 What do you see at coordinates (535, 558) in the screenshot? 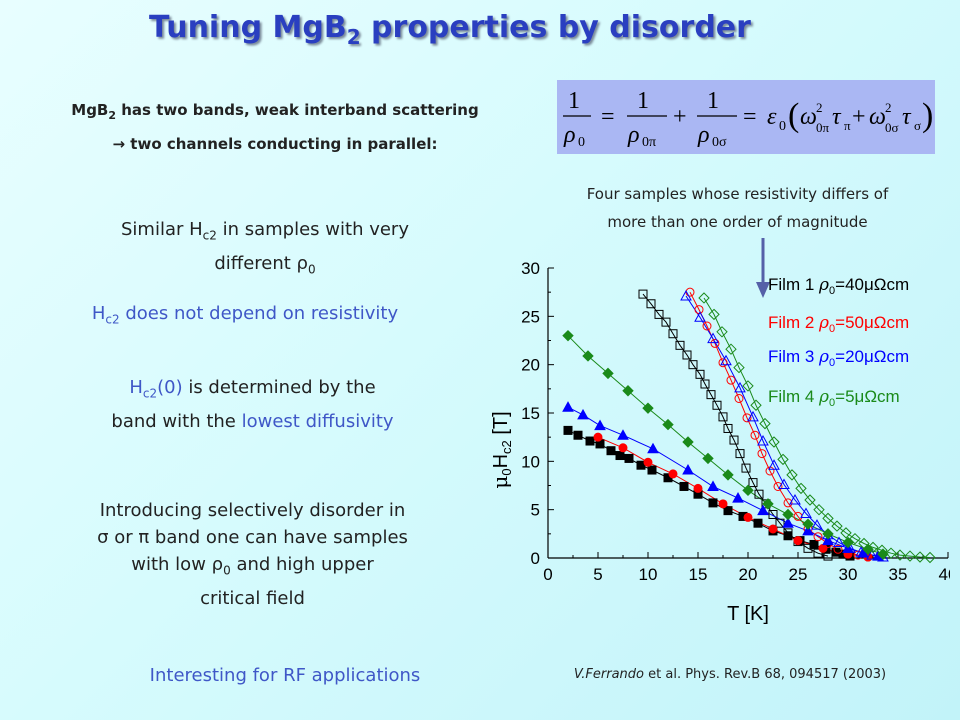
I see `y-tick-label: 0` at bounding box center [535, 558].